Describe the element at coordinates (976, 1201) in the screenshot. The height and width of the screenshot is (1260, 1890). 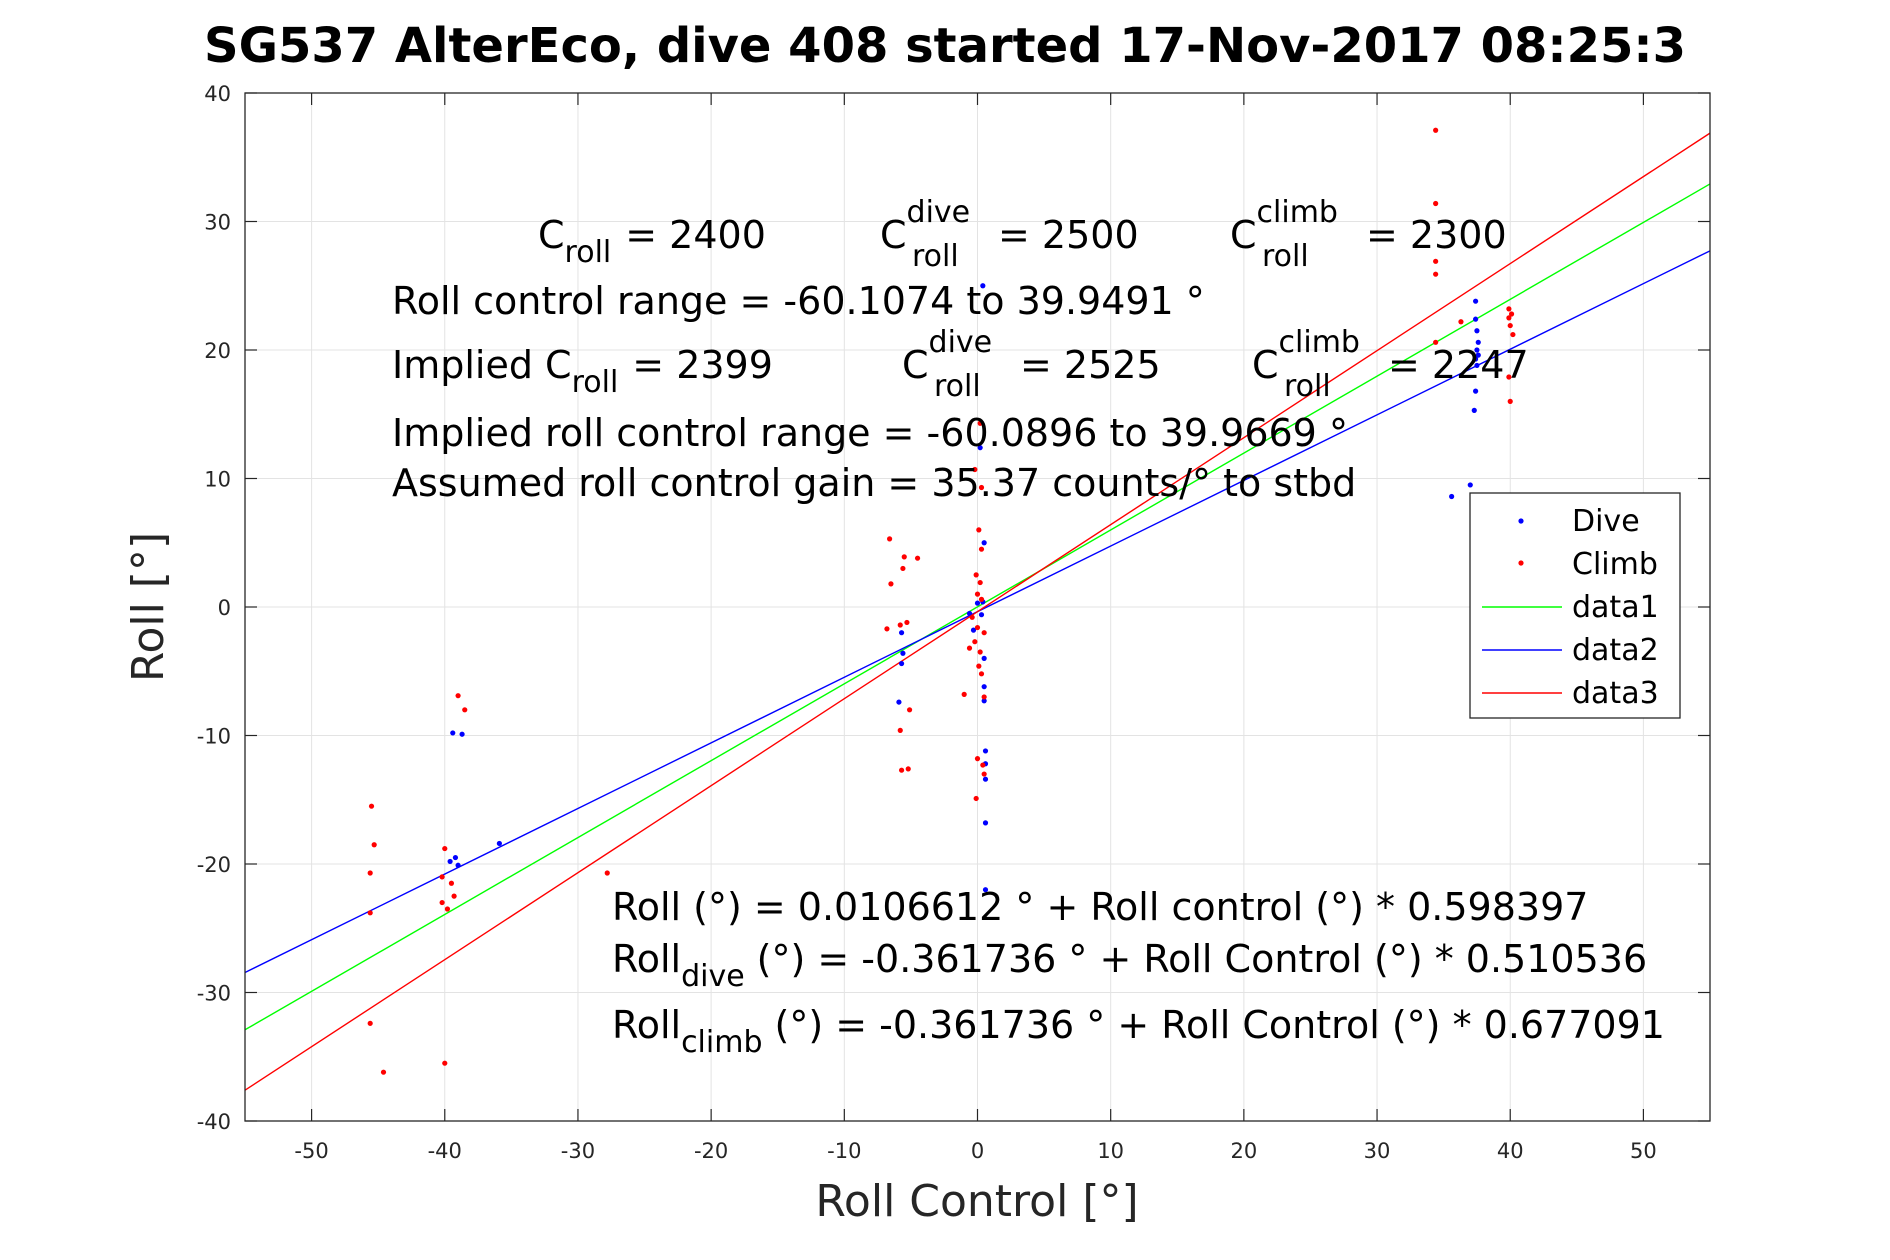
I see `x-axis-label: Roll Control [°]` at that location.